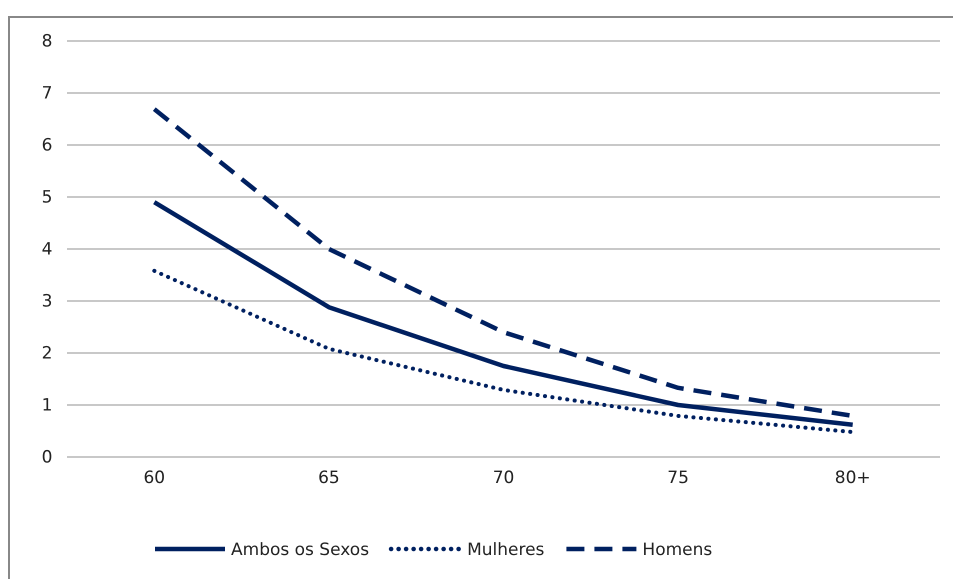 The width and height of the screenshot is (953, 579). Describe the element at coordinates (47, 93) in the screenshot. I see `y-tick-label: 7` at that location.